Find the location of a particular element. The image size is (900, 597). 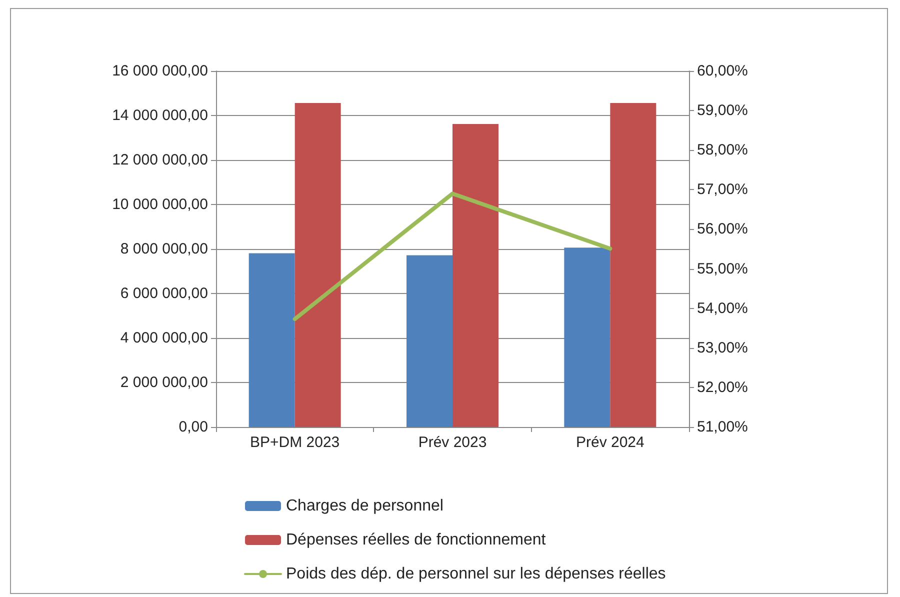

y2-tick-label: 56,00% is located at coordinates (722, 229).